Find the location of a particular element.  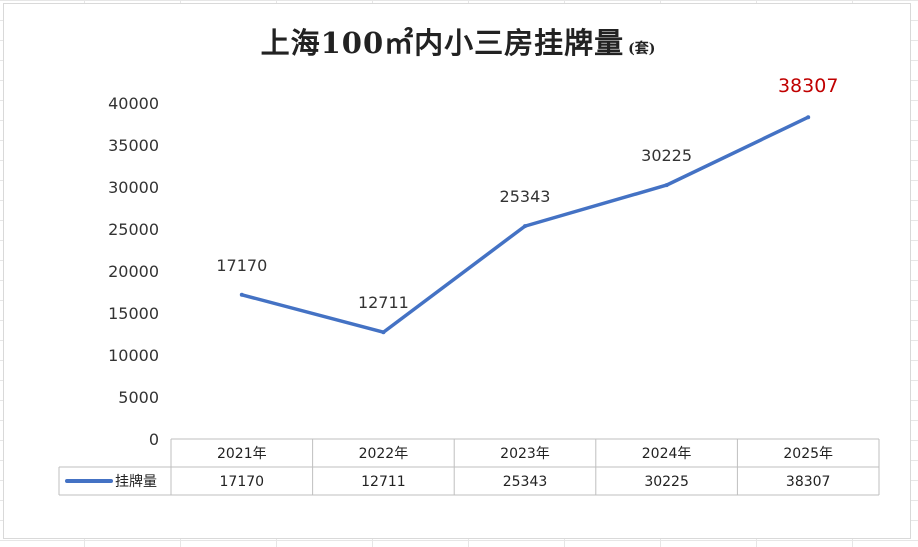

y-tick-label: 0 is located at coordinates (154, 439).